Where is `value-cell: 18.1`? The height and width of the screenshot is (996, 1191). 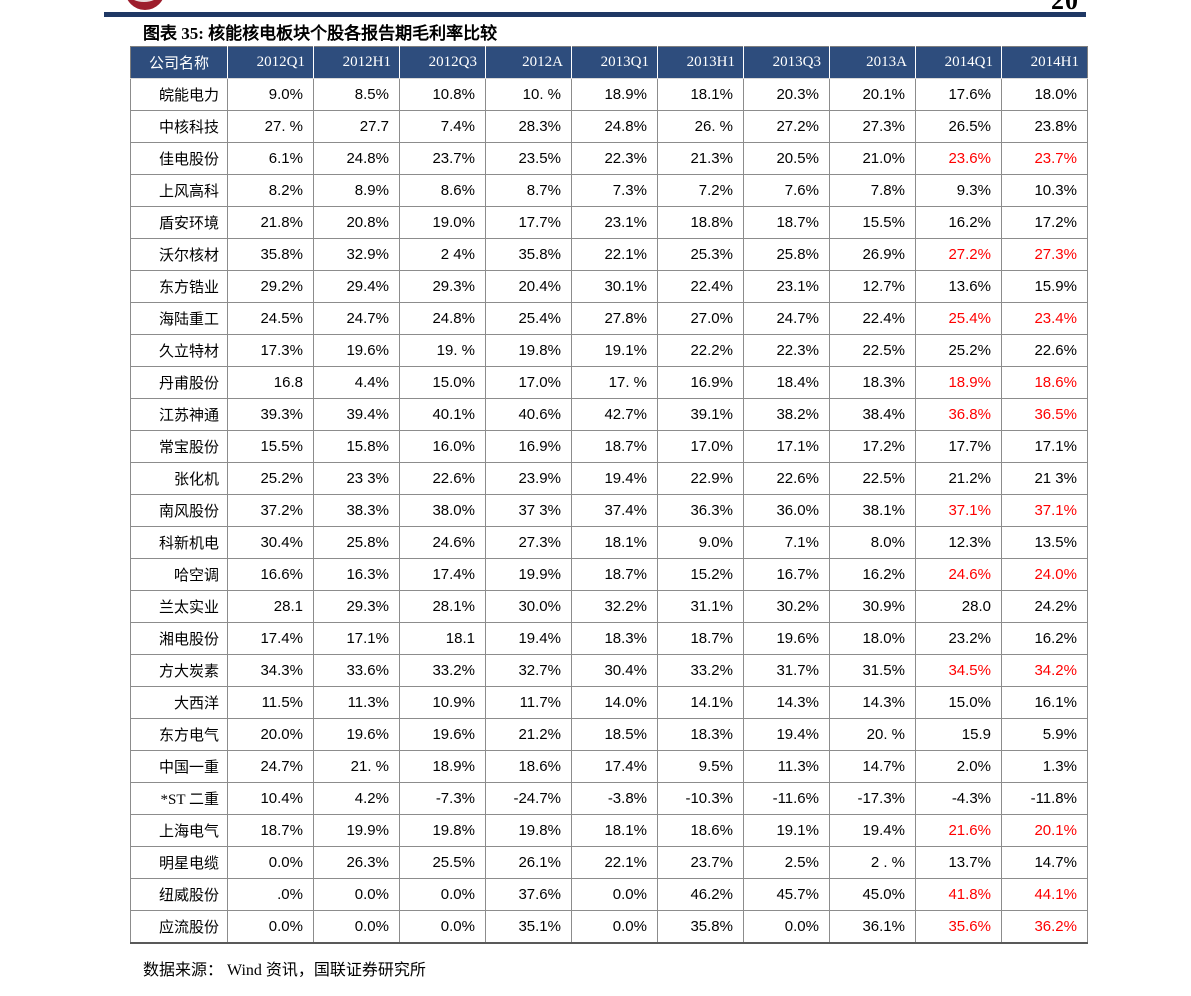
value-cell: 18.1 is located at coordinates (442, 638).